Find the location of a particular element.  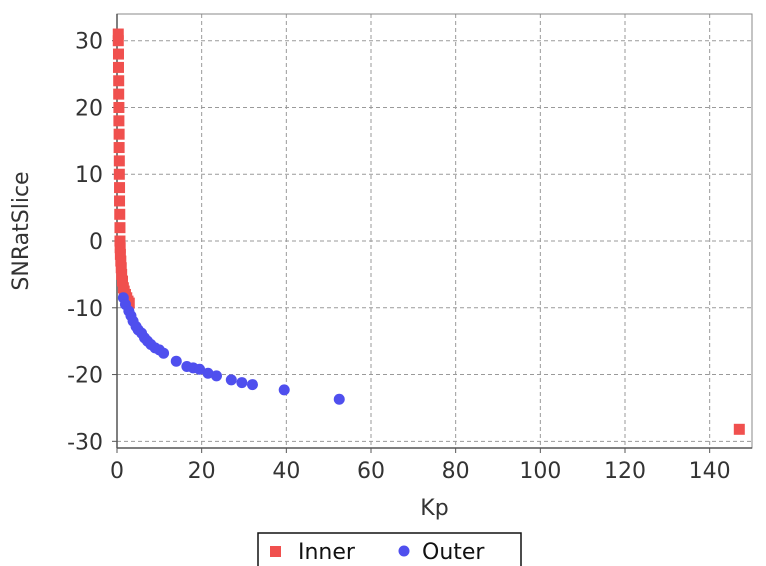

legend-outer-label: Outer is located at coordinates (453, 552).